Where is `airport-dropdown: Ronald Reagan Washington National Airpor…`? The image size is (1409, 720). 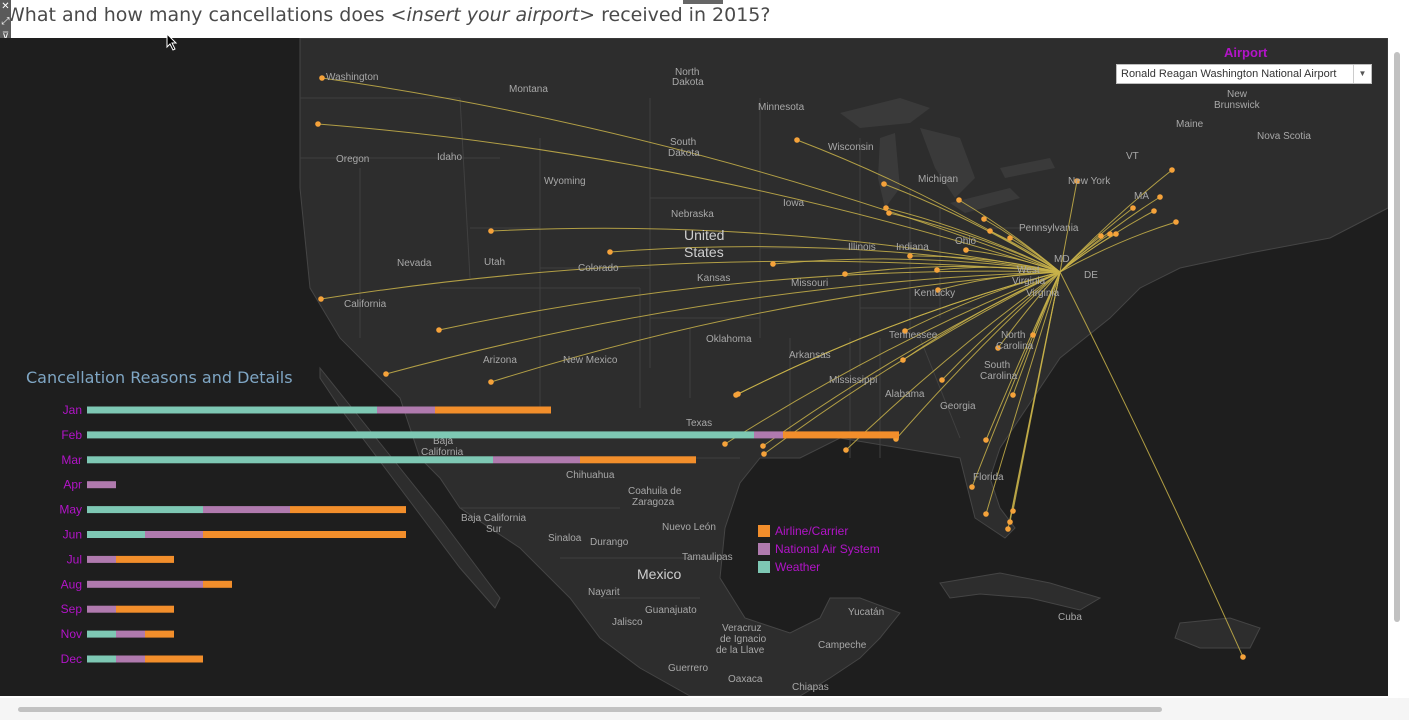 airport-dropdown: Ronald Reagan Washington National Airpor… is located at coordinates (1244, 74).